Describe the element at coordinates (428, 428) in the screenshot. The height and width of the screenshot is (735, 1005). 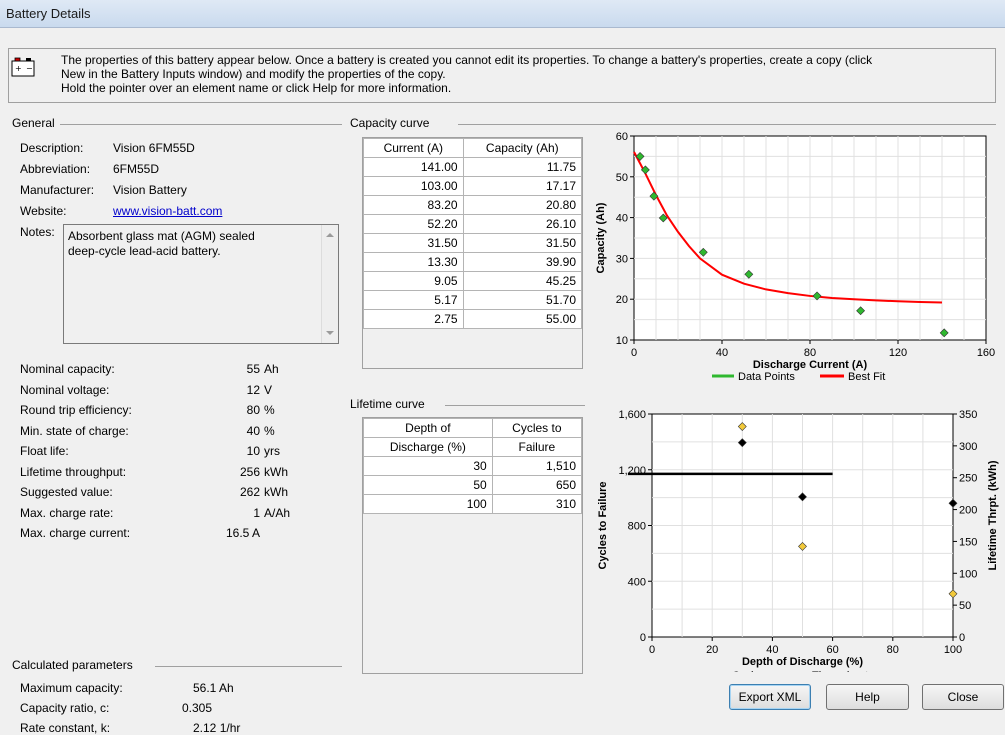
I see `column-header: Depth of` at that location.